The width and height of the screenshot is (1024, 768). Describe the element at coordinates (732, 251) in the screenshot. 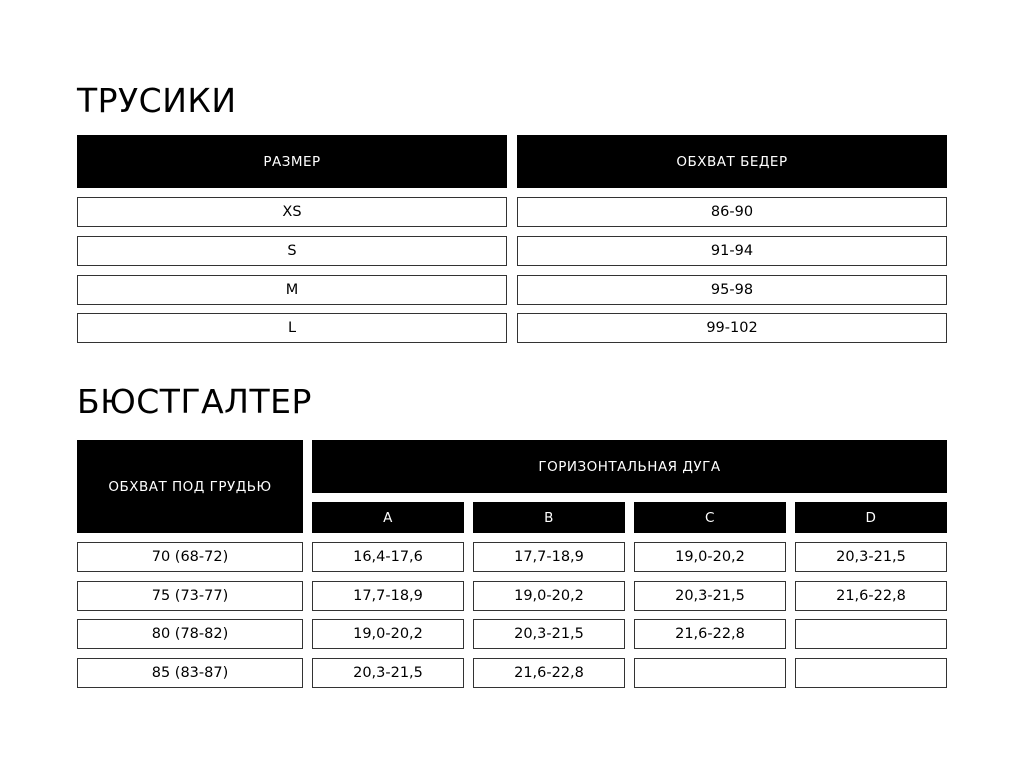

I see `hip-cell: 91-94` at that location.